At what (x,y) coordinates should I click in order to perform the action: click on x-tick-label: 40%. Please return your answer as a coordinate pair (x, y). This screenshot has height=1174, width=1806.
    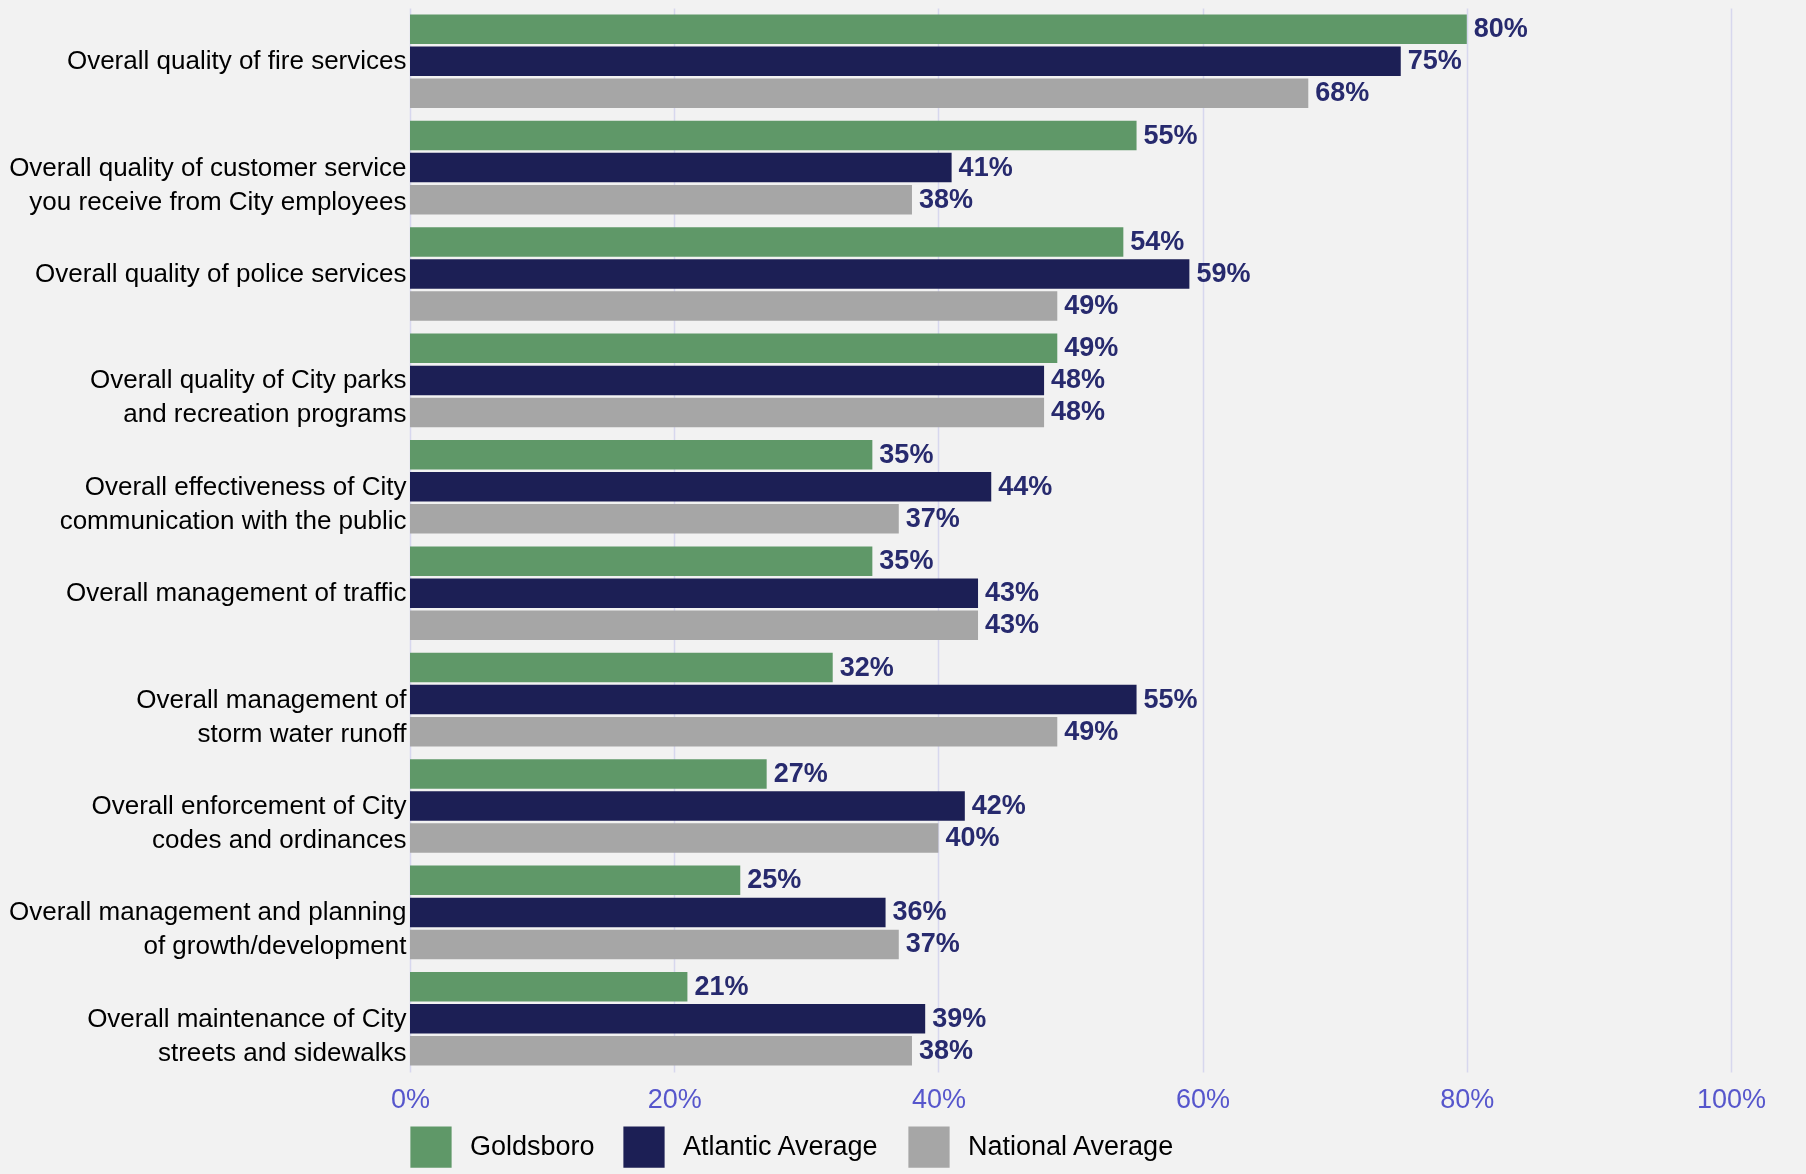
    Looking at the image, I should click on (938, 1098).